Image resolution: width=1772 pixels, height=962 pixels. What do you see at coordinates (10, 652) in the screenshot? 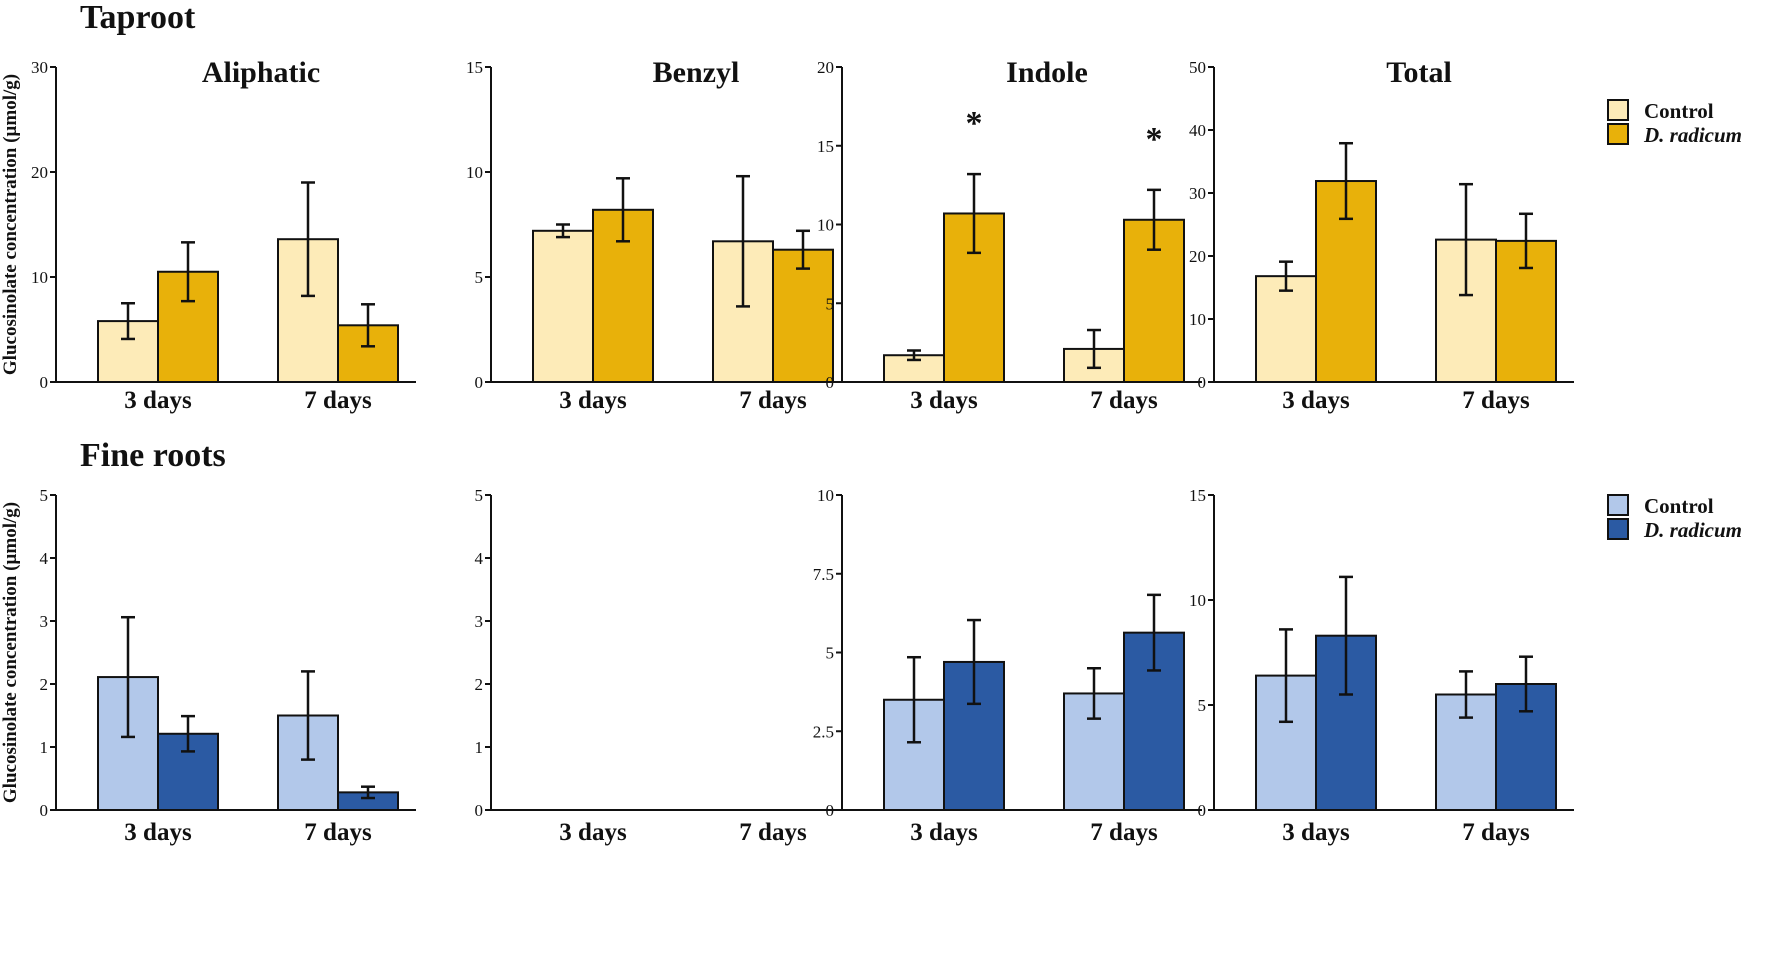
I see `y-axis-label-fine: Glucosinolate concentration (µmol/g)` at bounding box center [10, 652].